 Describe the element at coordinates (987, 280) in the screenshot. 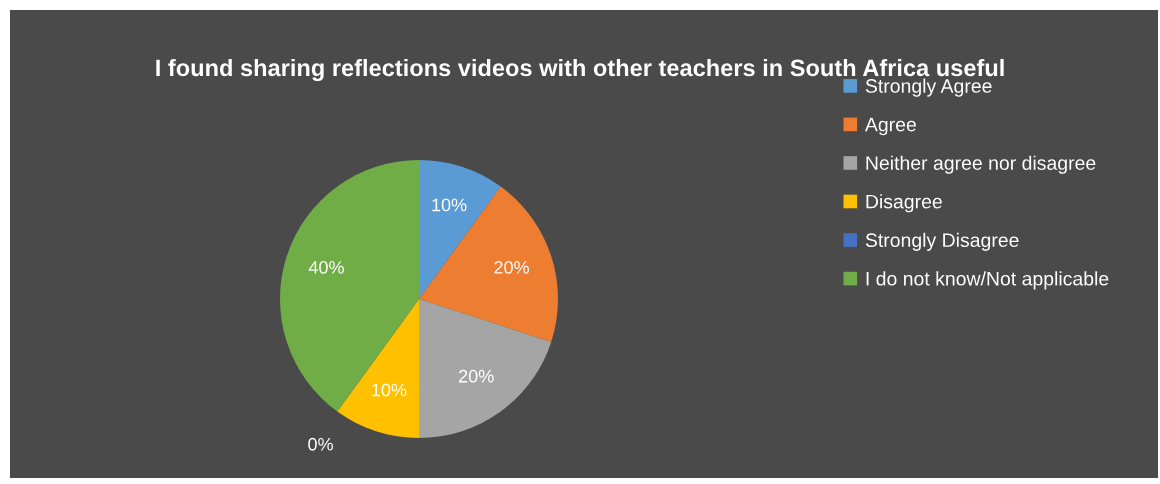

I see `legend-label: I do not know/Not applicable` at that location.